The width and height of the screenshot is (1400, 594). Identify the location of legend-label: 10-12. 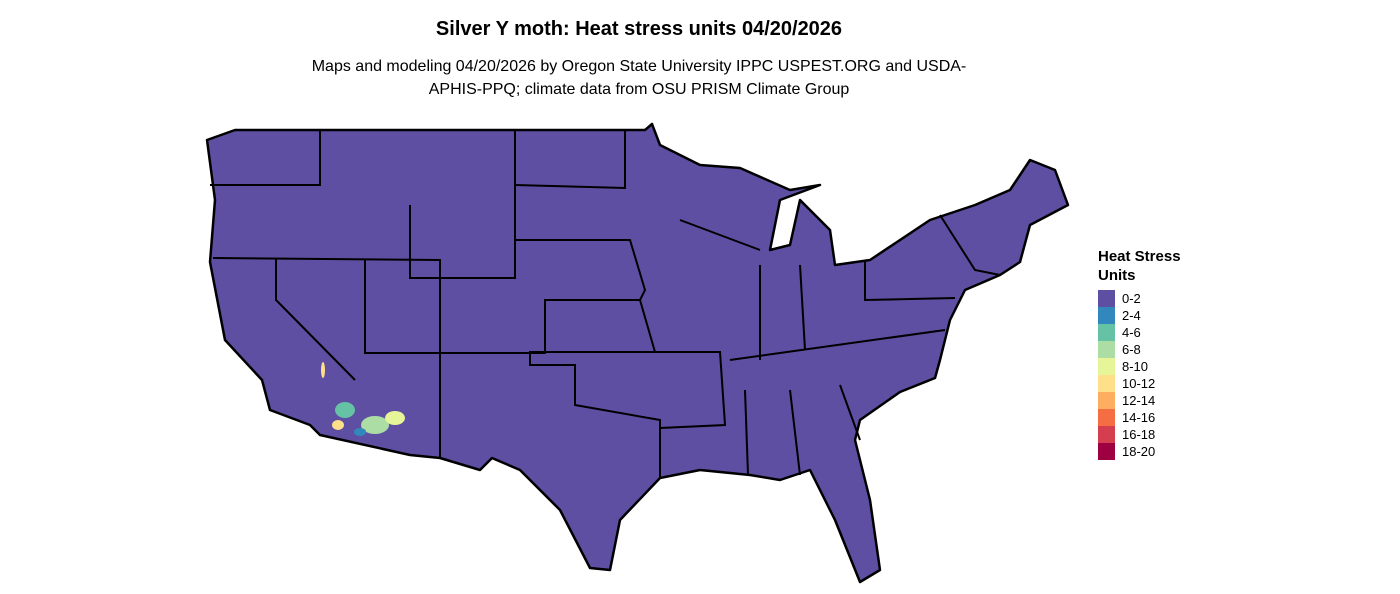
(1139, 383).